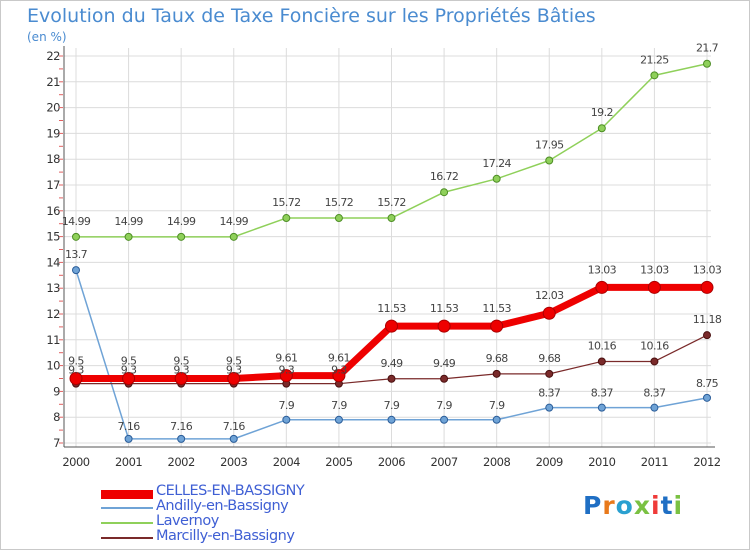 The width and height of the screenshot is (750, 550). I want to click on x-tick-label: 2011, so click(654, 462).